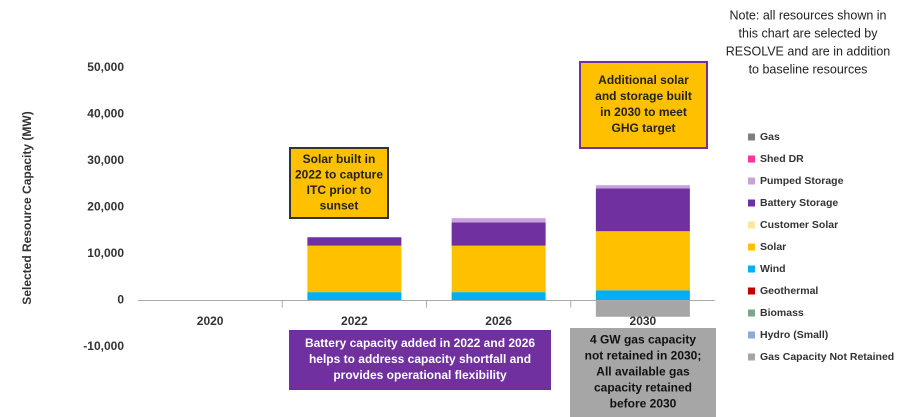  I want to click on y-tick-label: -10,000, so click(103, 346).